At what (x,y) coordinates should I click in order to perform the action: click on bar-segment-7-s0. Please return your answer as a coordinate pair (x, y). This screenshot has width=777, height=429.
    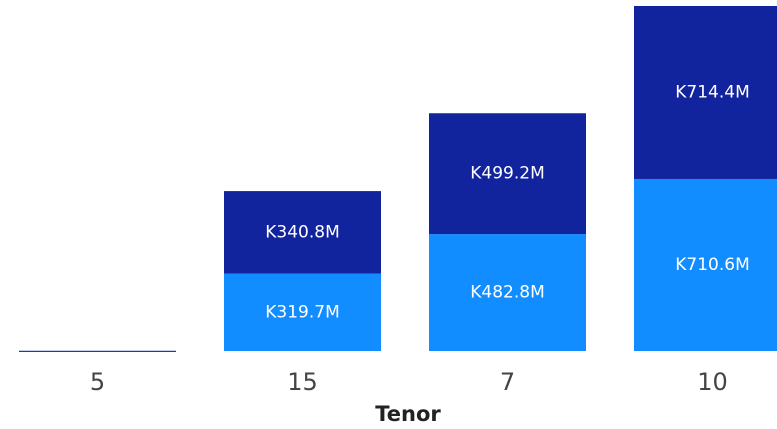
    Looking at the image, I should click on (507, 292).